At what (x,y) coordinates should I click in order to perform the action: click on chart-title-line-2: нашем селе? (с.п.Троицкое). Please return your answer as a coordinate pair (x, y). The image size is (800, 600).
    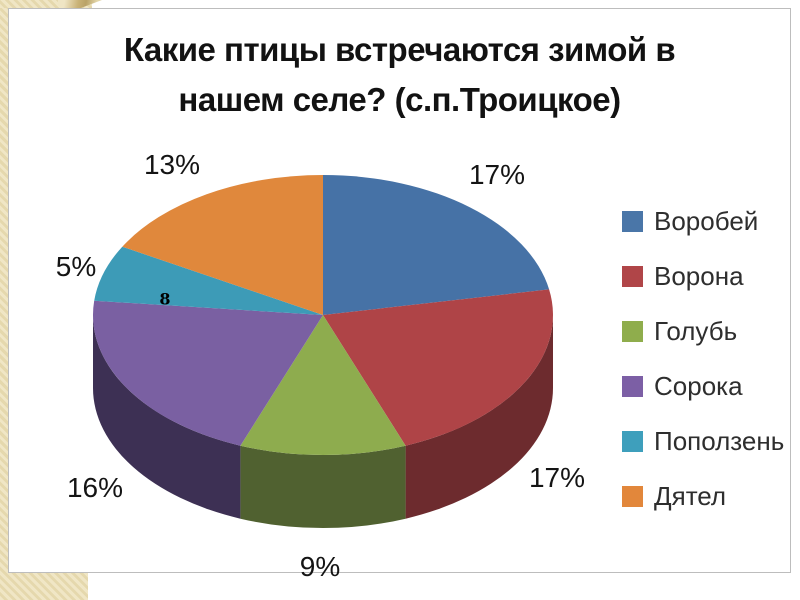
    Looking at the image, I should click on (399, 99).